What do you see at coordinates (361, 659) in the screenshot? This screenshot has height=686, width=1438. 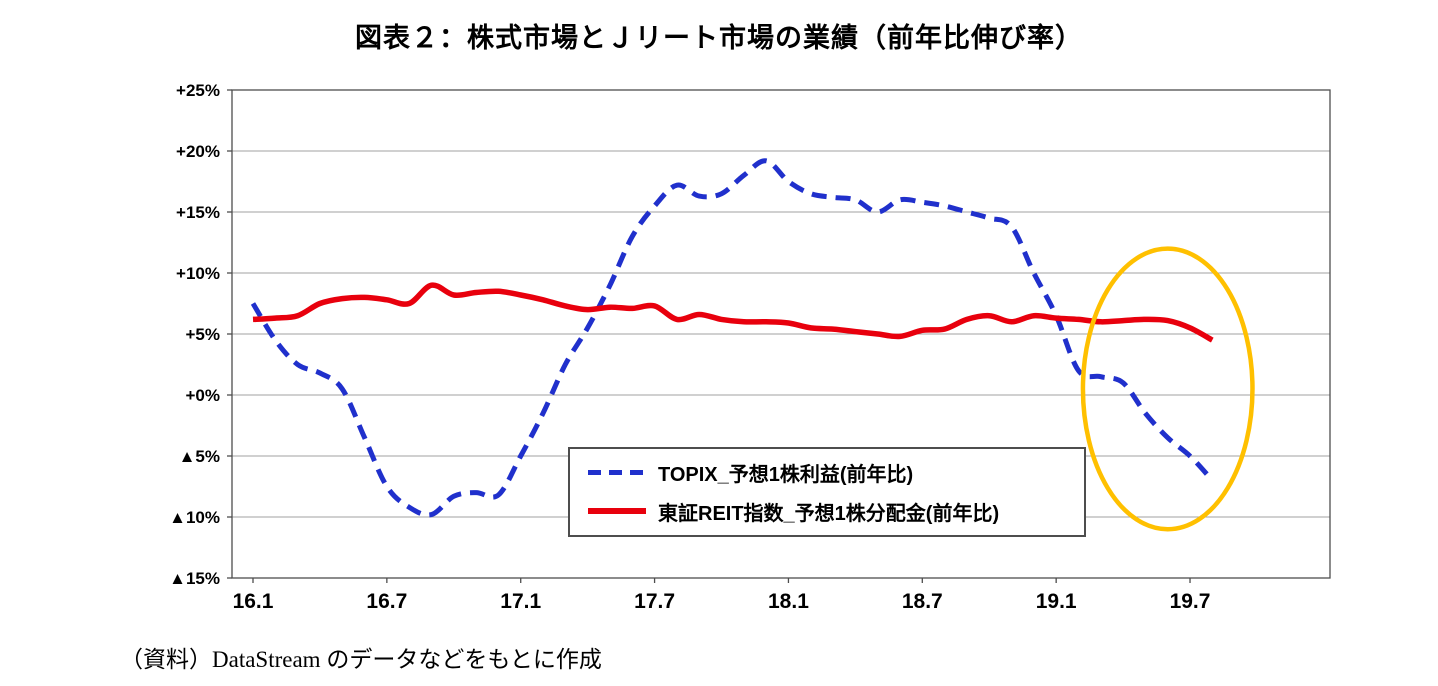 I see `source-note: （資料）DataStream のデータなどをもとに作成` at bounding box center [361, 659].